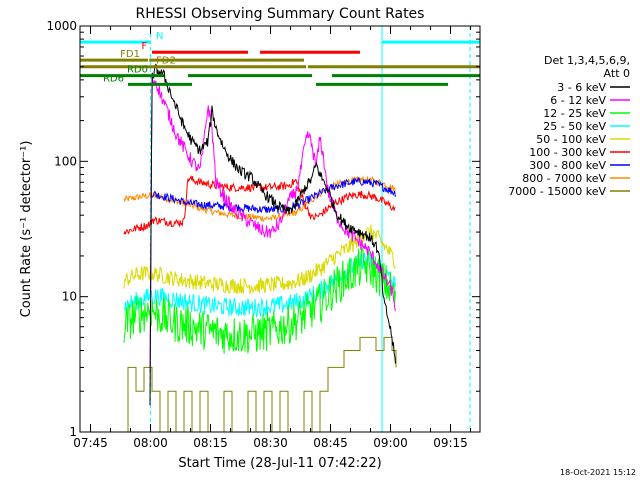  I want to click on state-label-fd1: FD1, so click(130, 54).